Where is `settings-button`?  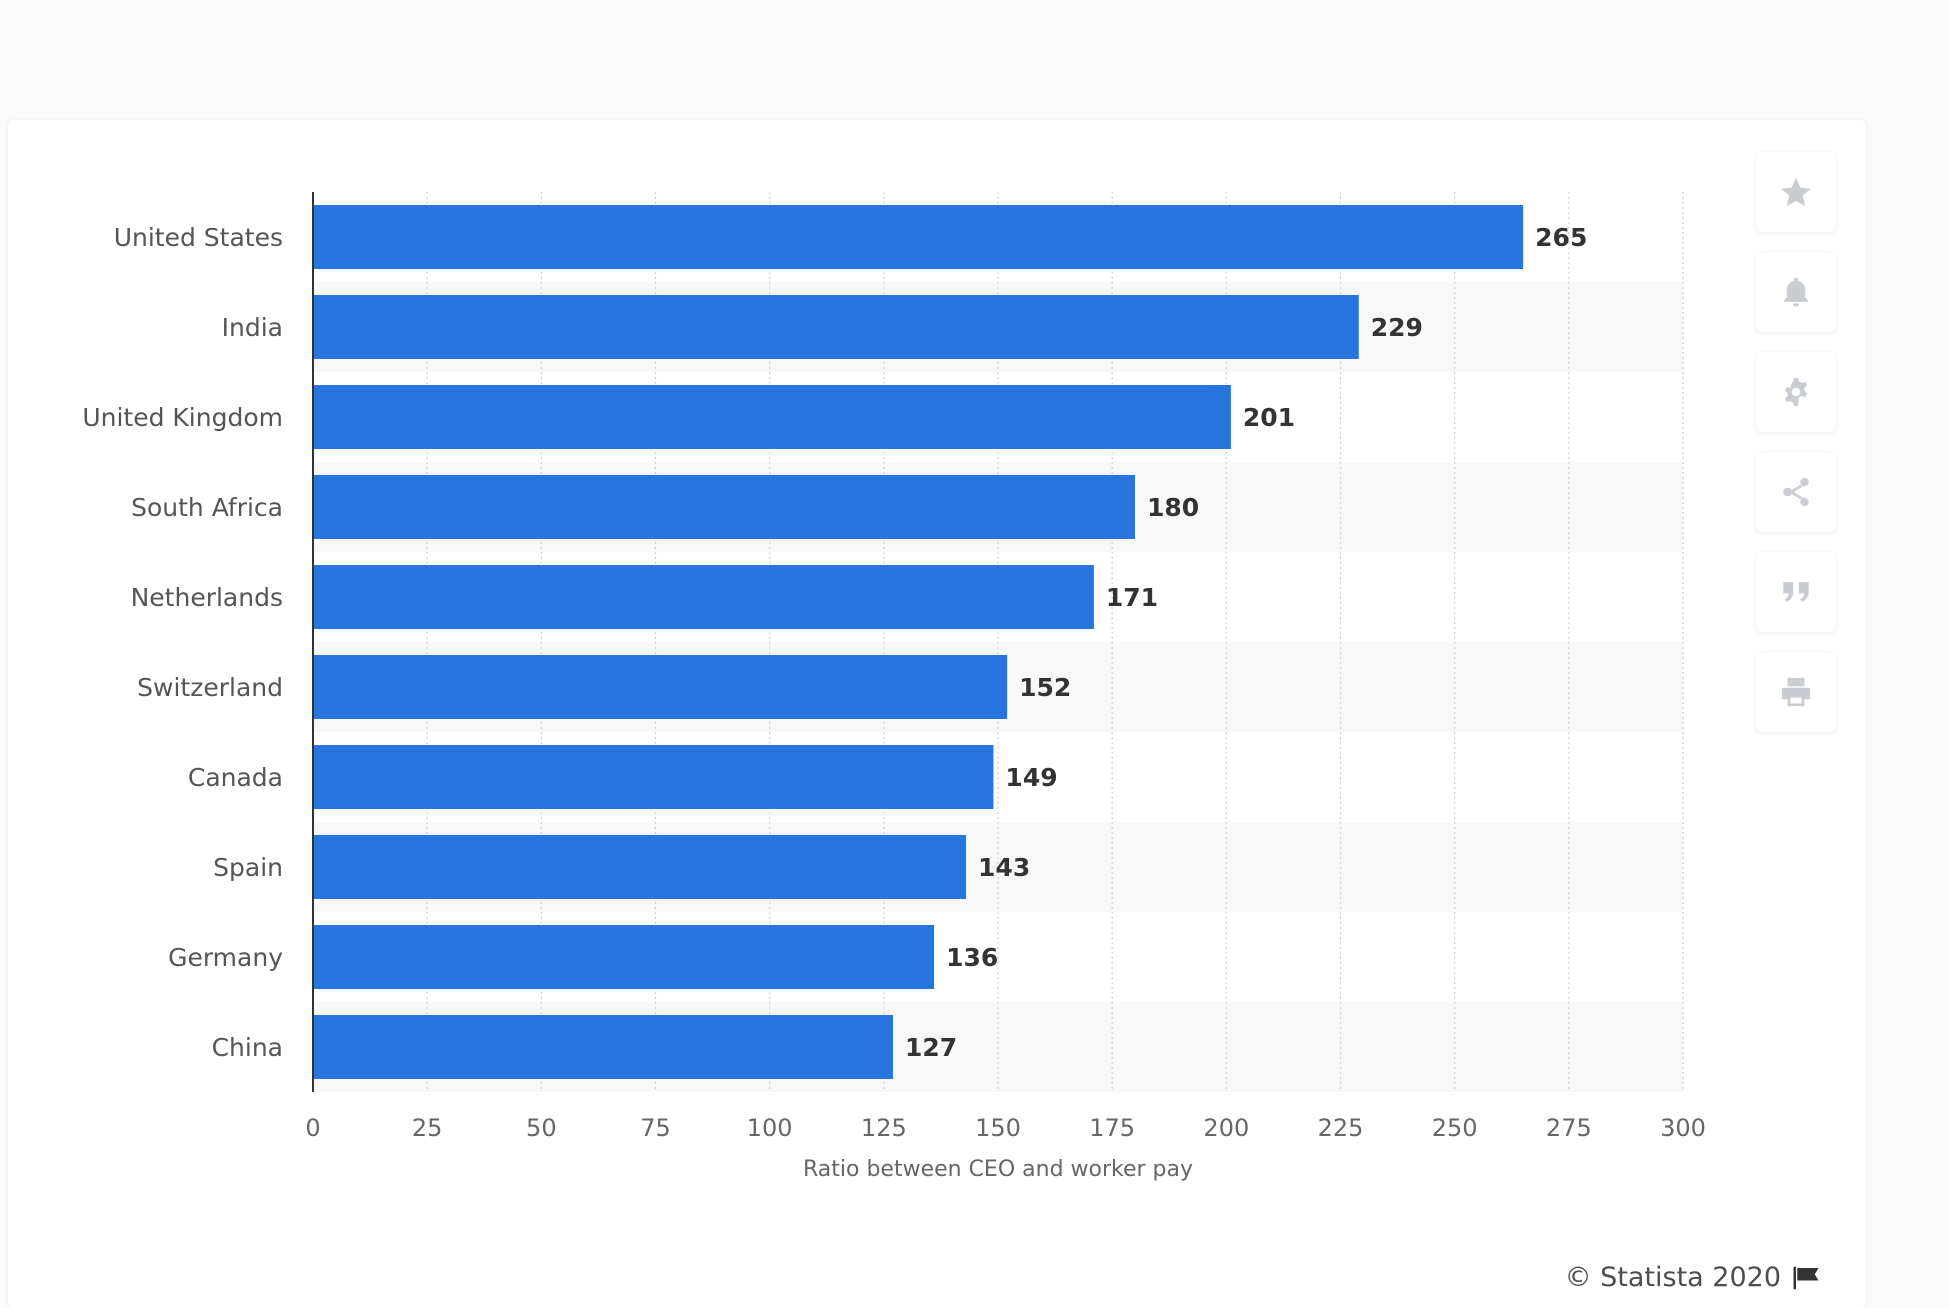
settings-button is located at coordinates (1796, 392).